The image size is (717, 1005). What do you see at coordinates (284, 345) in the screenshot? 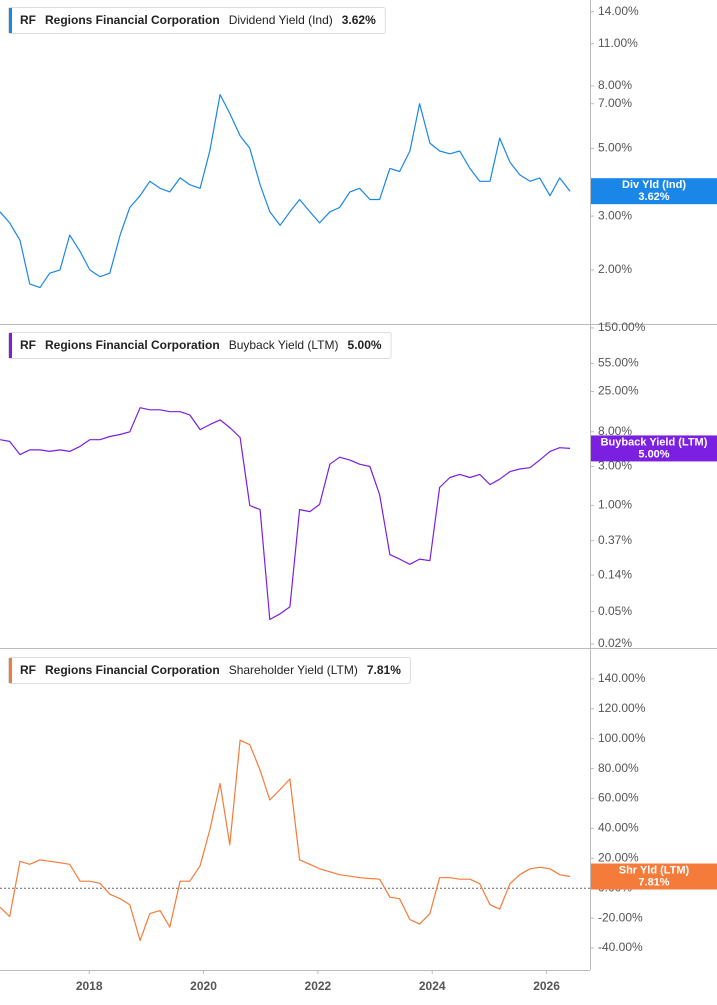
I see `legend-series-name: Buyback Yield (LTM)` at bounding box center [284, 345].